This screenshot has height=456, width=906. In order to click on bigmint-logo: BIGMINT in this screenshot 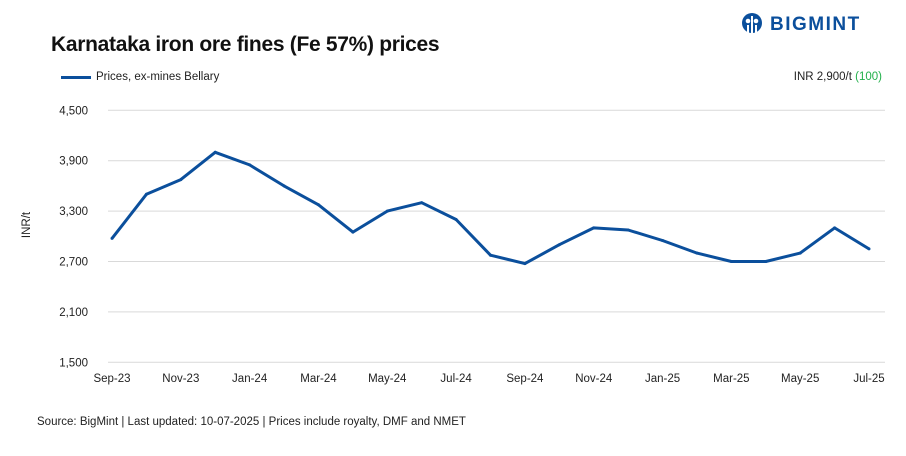, I will do `click(800, 25)`.